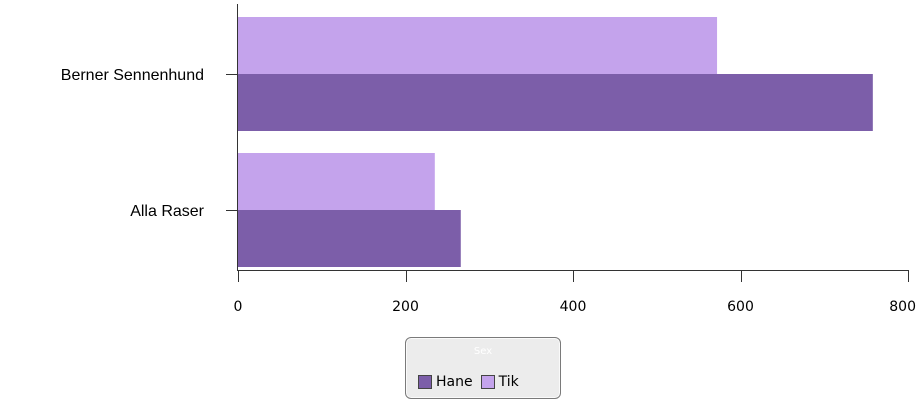 The width and height of the screenshot is (919, 402). Describe the element at coordinates (132, 75) in the screenshot. I see `y-tick-label: Berner Sennenhund` at that location.